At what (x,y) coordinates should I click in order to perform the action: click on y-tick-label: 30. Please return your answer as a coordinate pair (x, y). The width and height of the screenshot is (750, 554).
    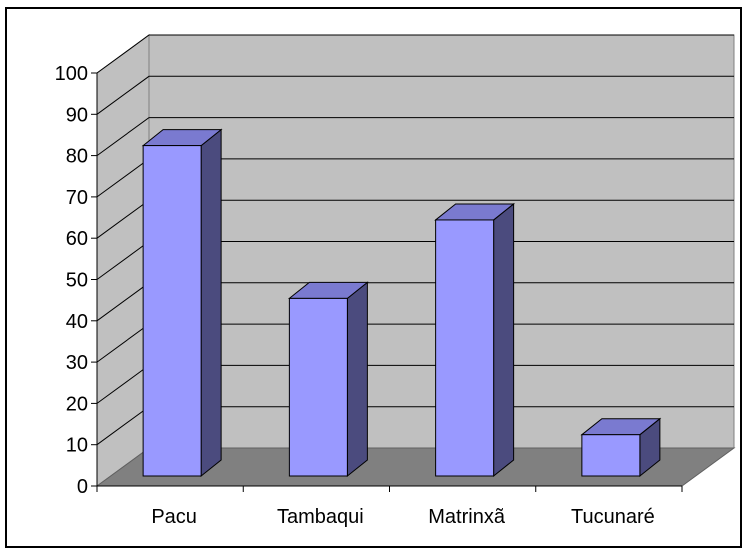
    Looking at the image, I should click on (77, 363).